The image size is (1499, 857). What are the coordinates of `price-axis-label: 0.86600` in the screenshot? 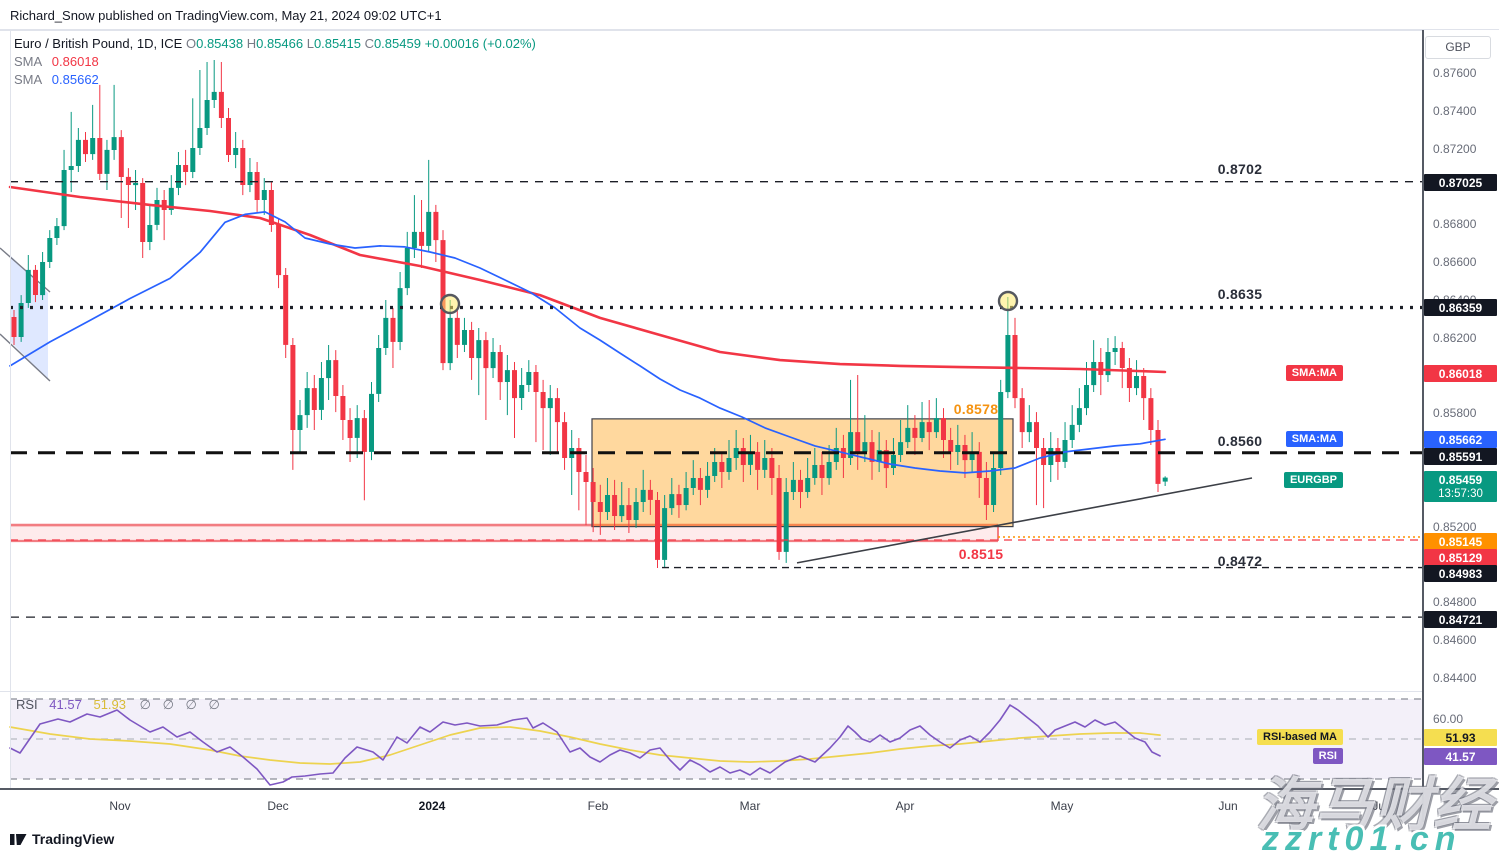 It's located at (1455, 262).